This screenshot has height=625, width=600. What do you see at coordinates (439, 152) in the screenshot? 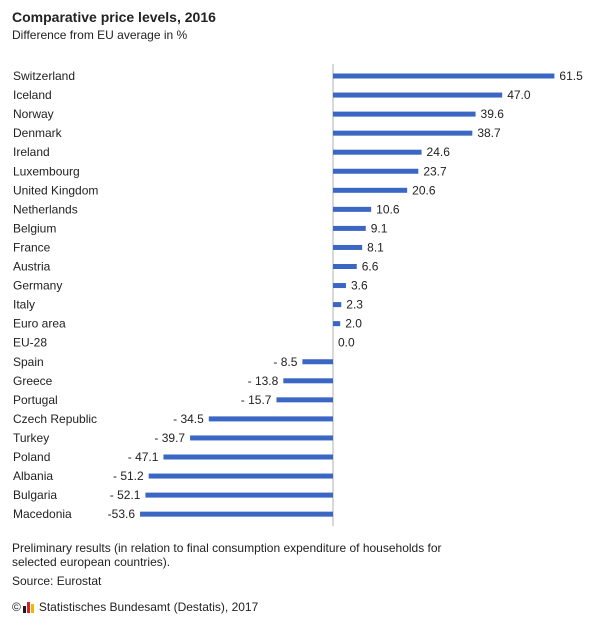
I see `value-label: 24.6` at bounding box center [439, 152].